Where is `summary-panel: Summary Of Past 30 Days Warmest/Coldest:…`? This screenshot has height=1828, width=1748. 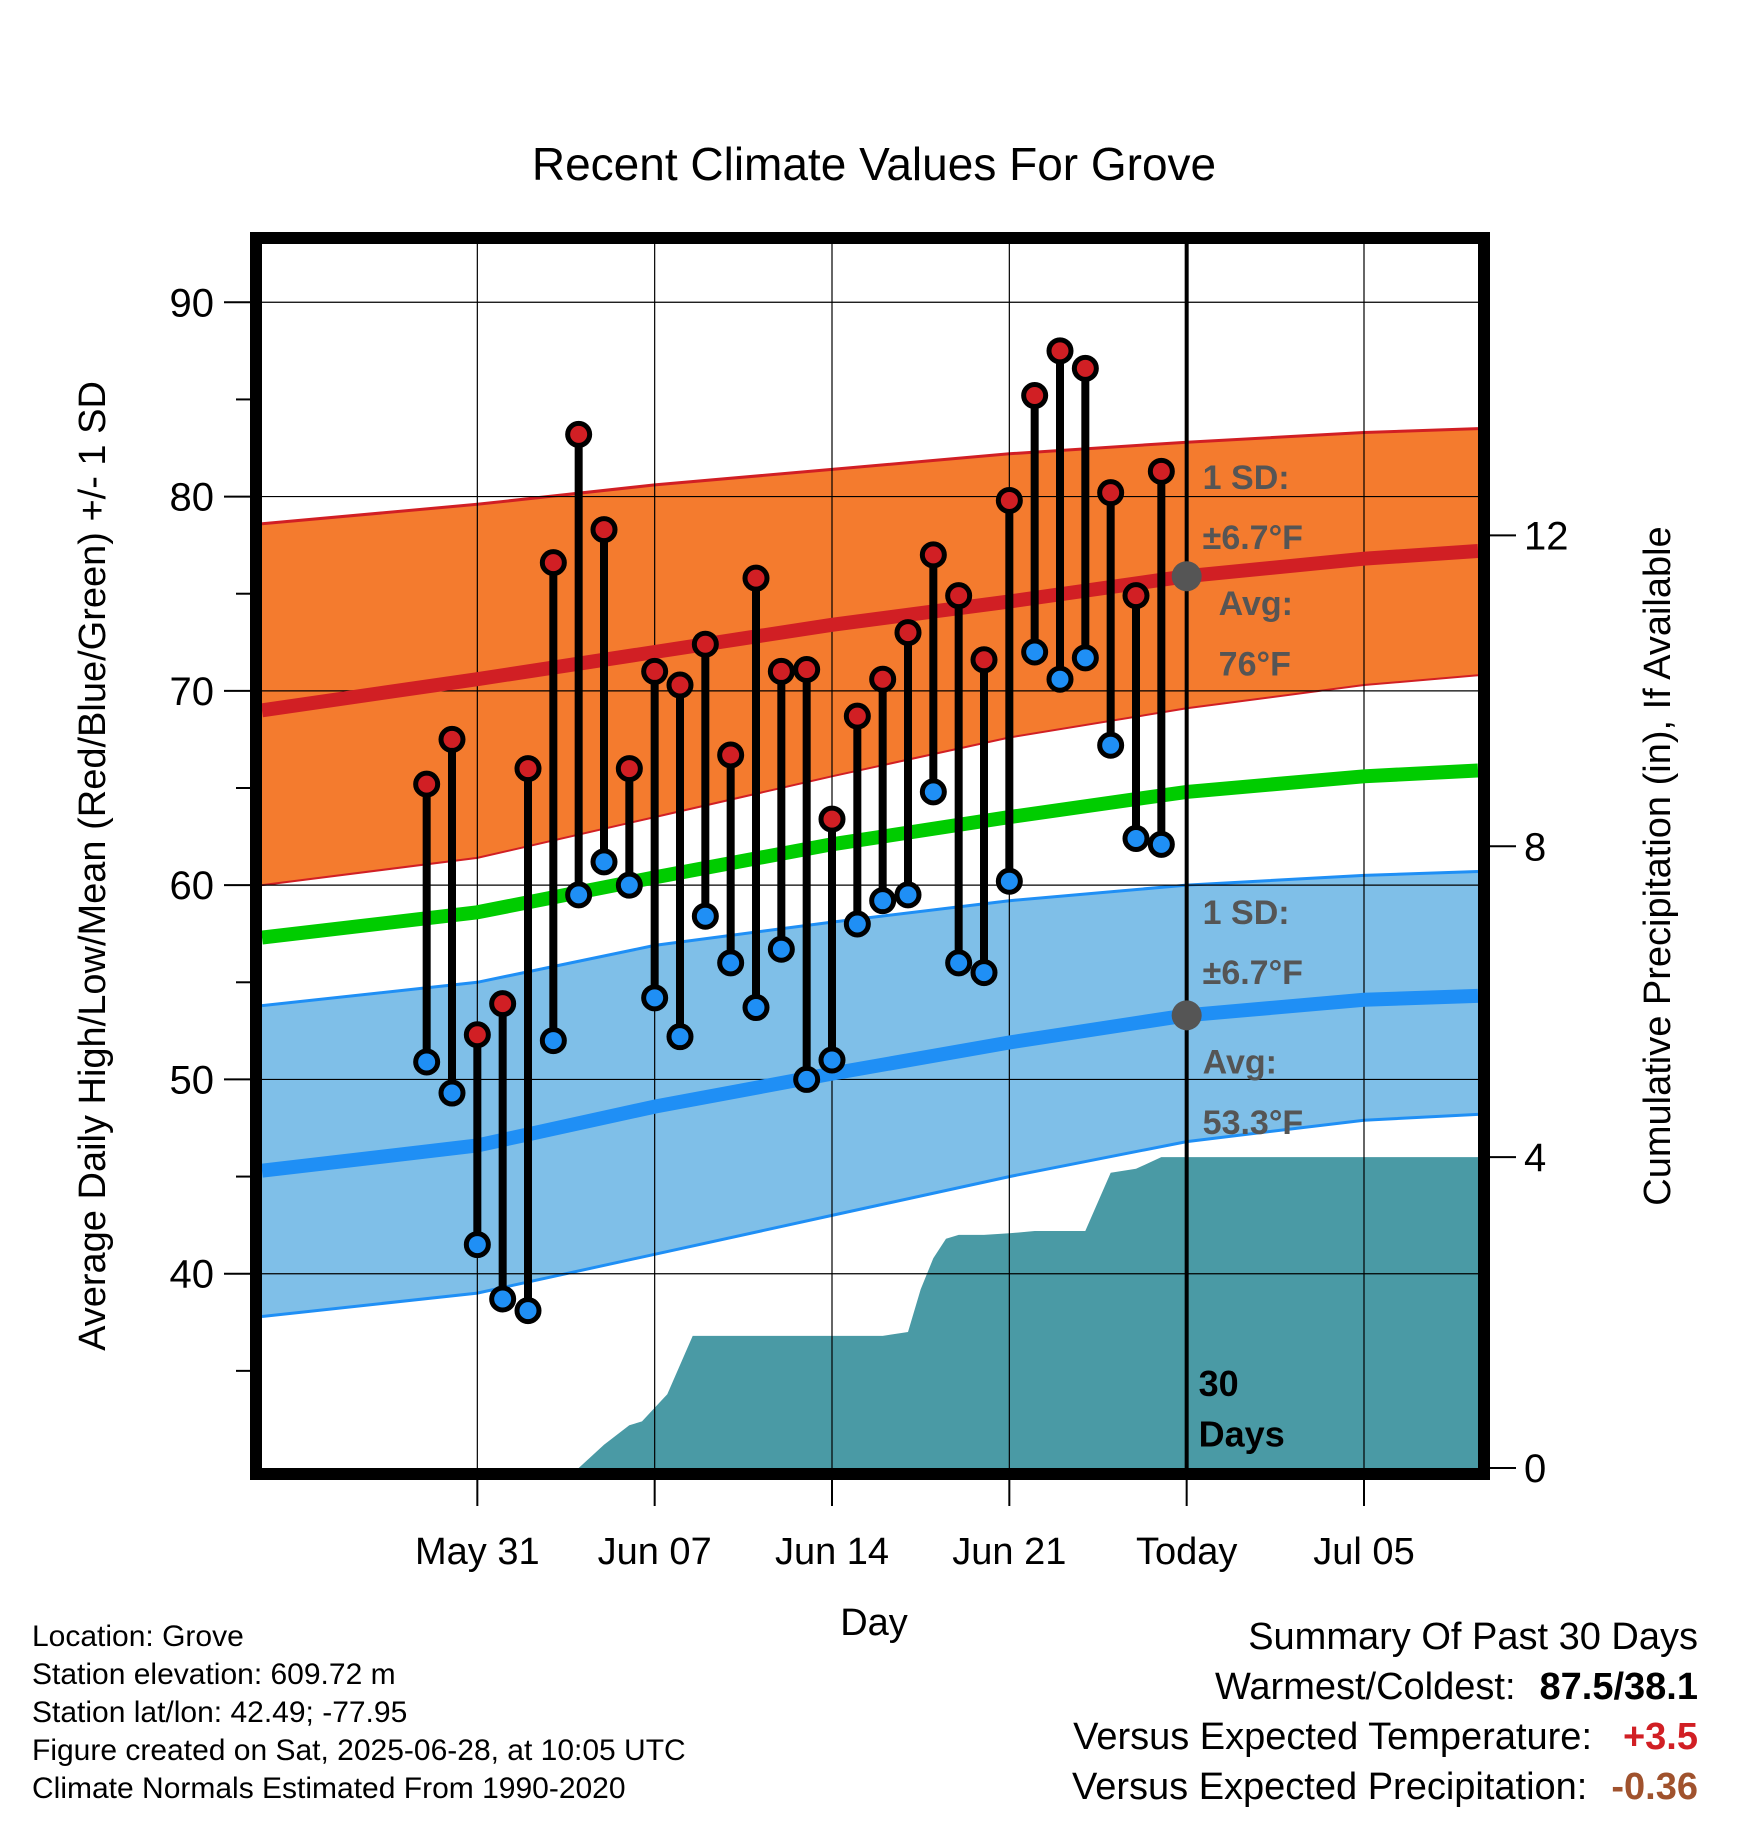
summary-panel: Summary Of Past 30 Days Warmest/Coldest:… is located at coordinates (1385, 1712).